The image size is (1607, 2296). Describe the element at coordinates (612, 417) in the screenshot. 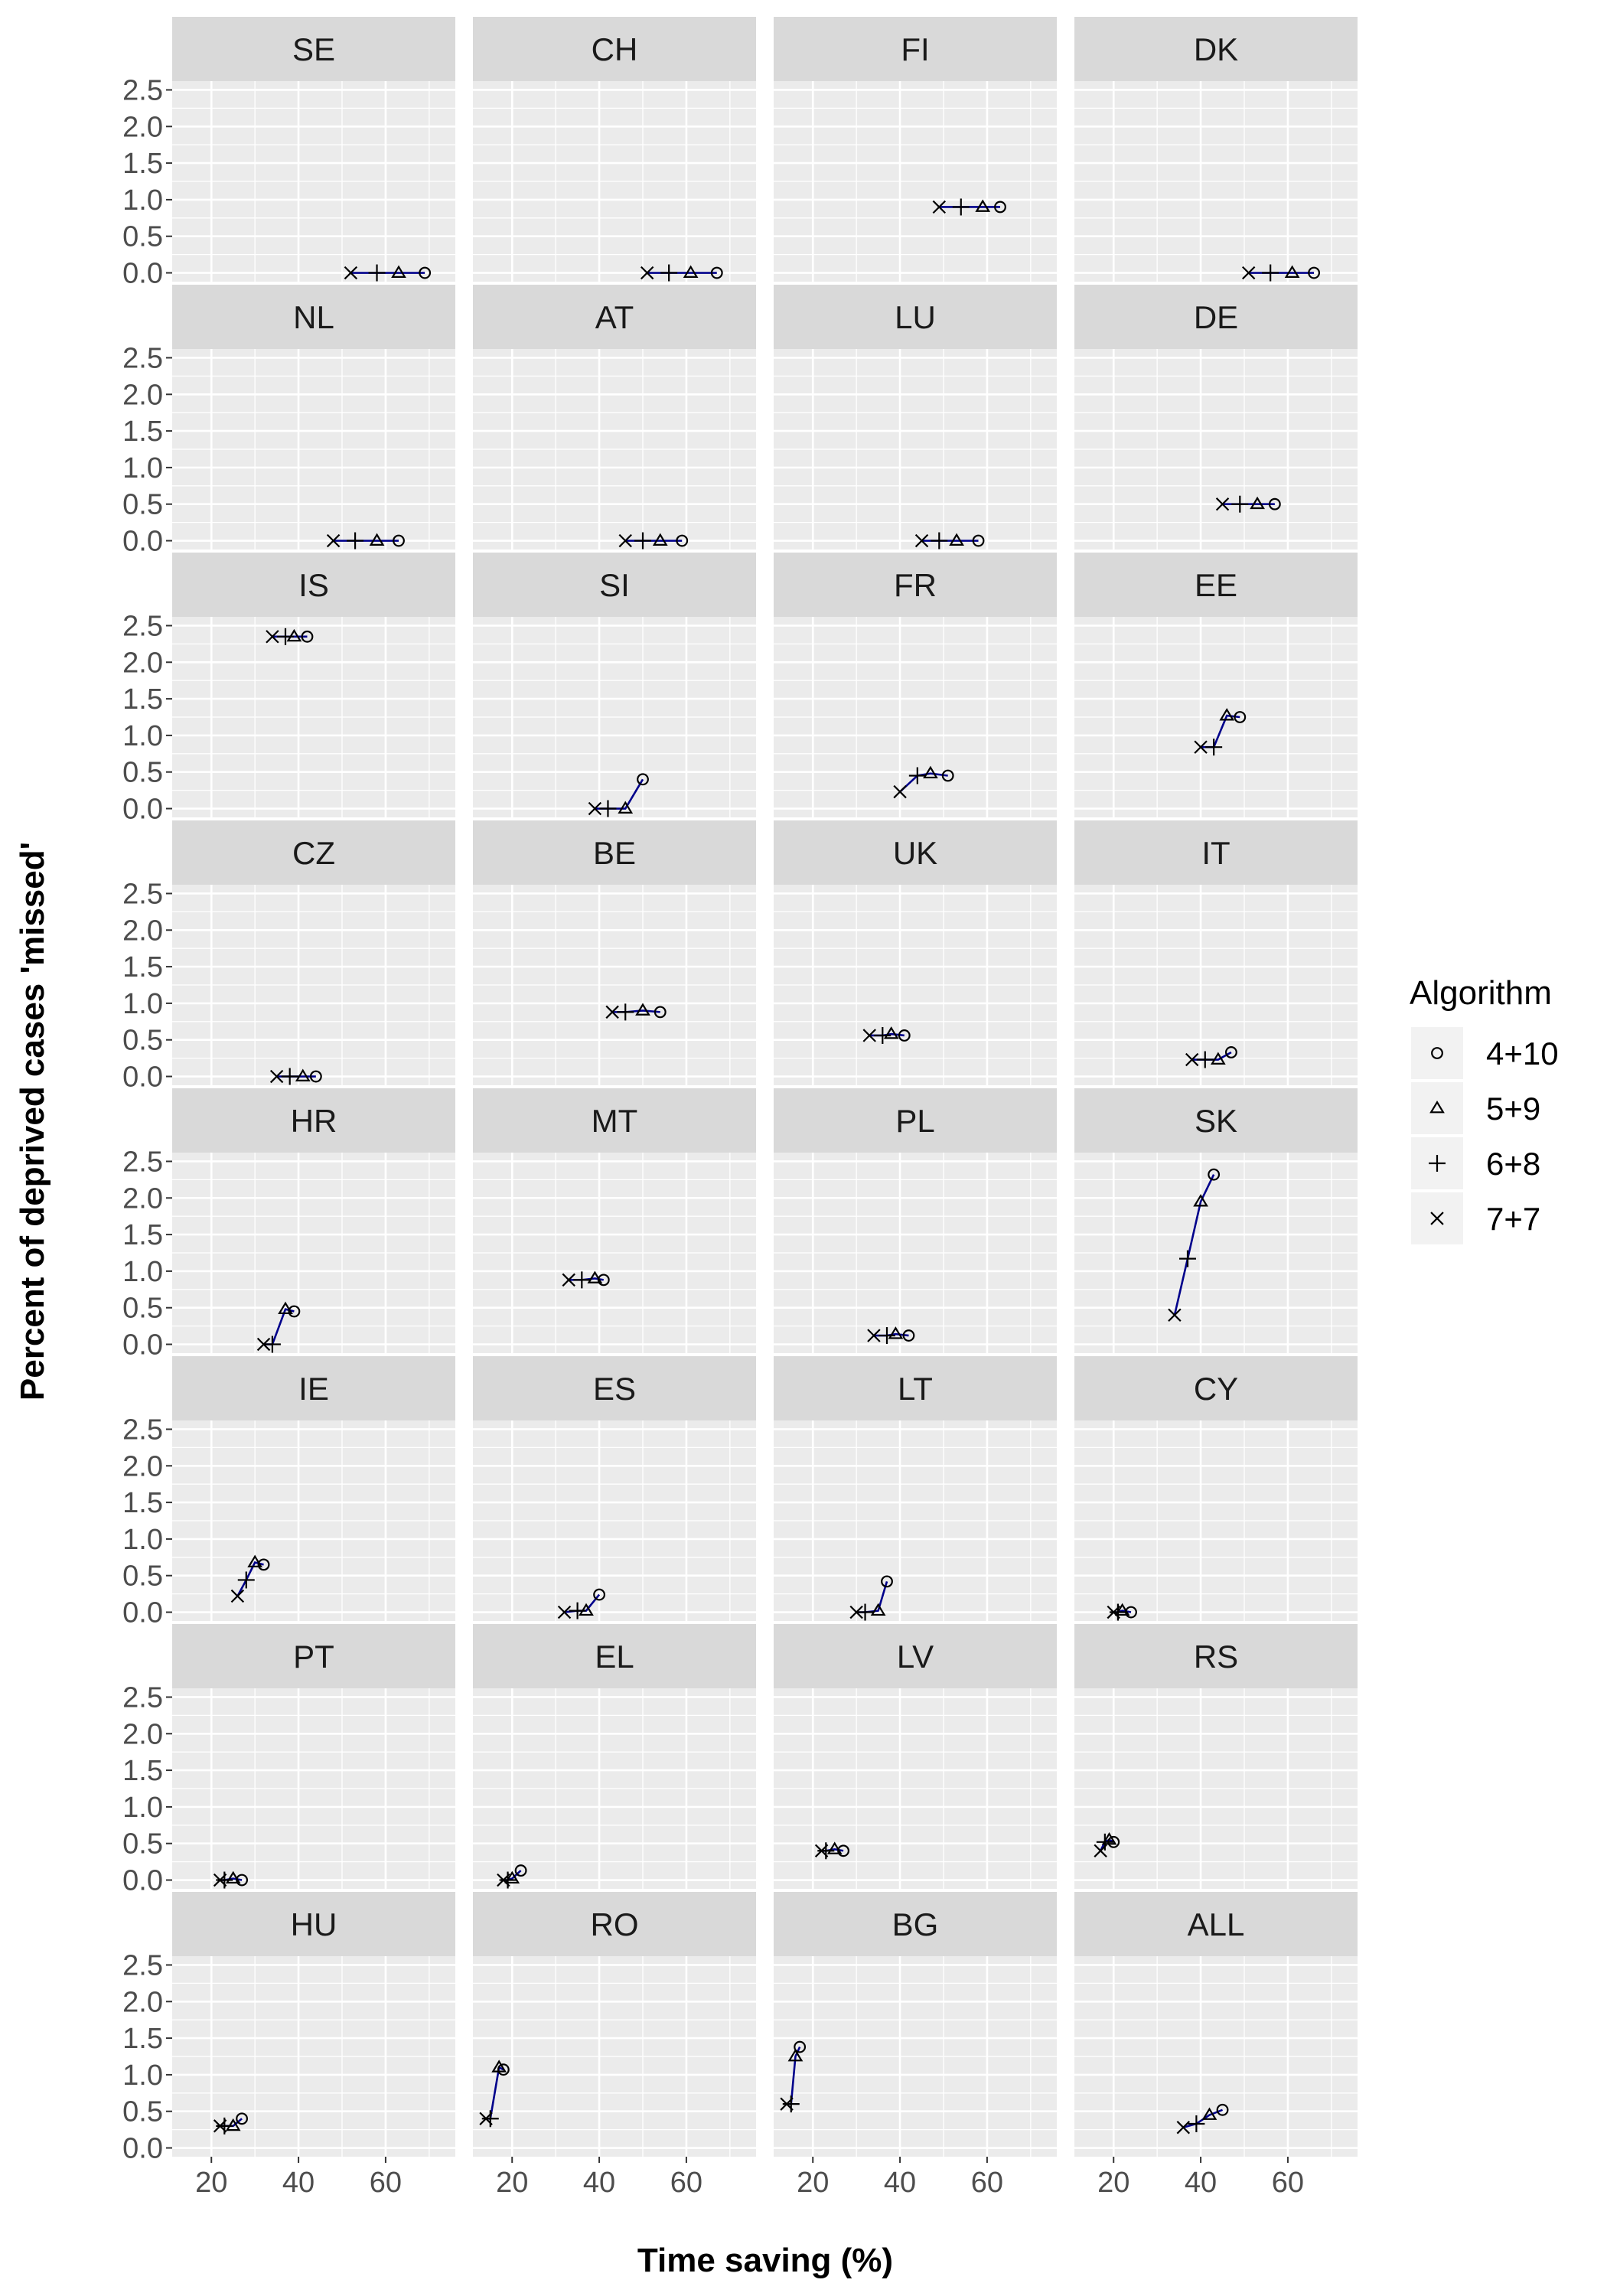

I see `panel-at: AT` at that location.